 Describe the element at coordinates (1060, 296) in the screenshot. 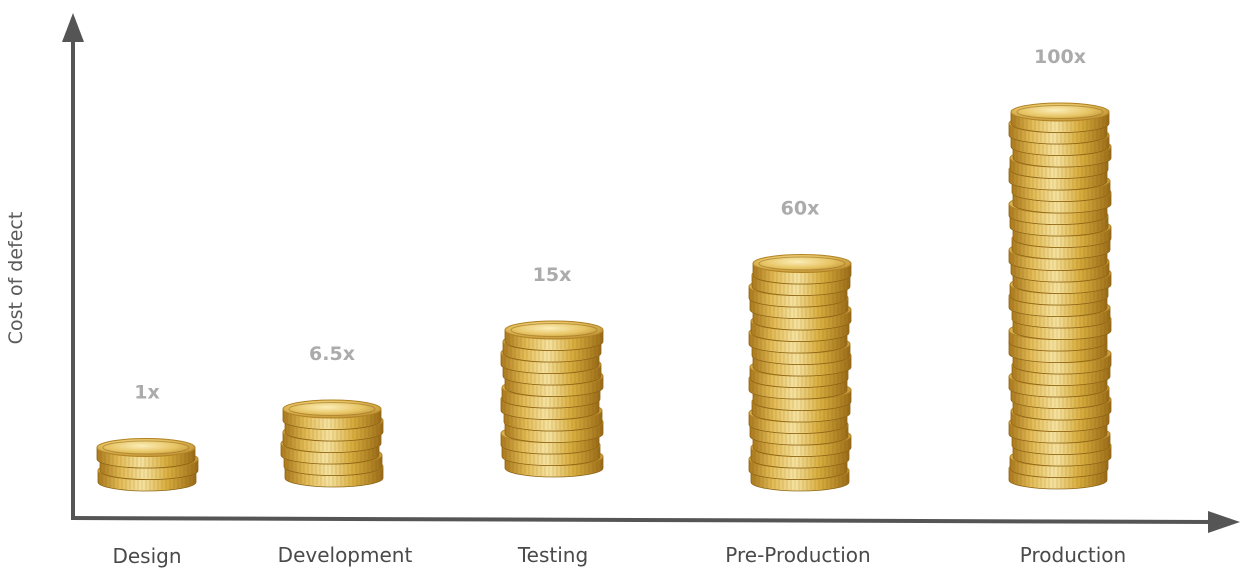

I see `coin-stack-production` at that location.